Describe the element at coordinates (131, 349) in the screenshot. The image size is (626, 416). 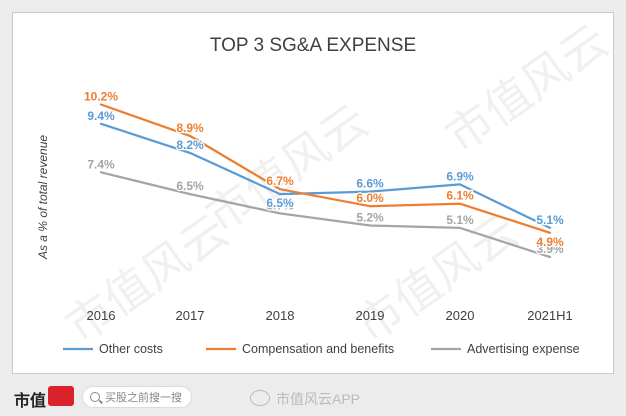
I see `legend-label: Other costs` at that location.